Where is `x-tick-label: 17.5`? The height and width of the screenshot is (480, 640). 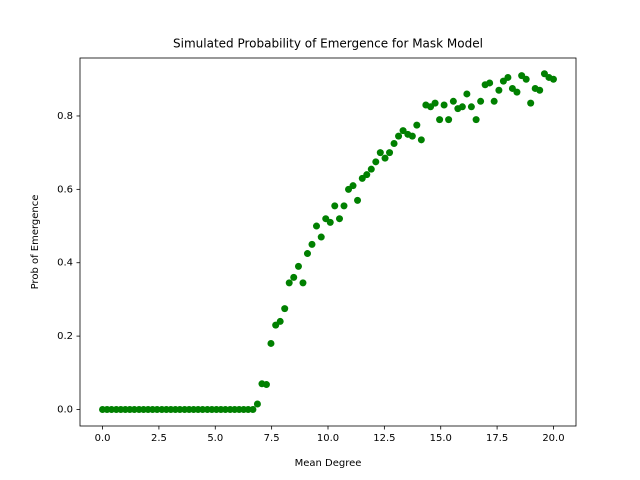
x-tick-label: 17.5 is located at coordinates (497, 438).